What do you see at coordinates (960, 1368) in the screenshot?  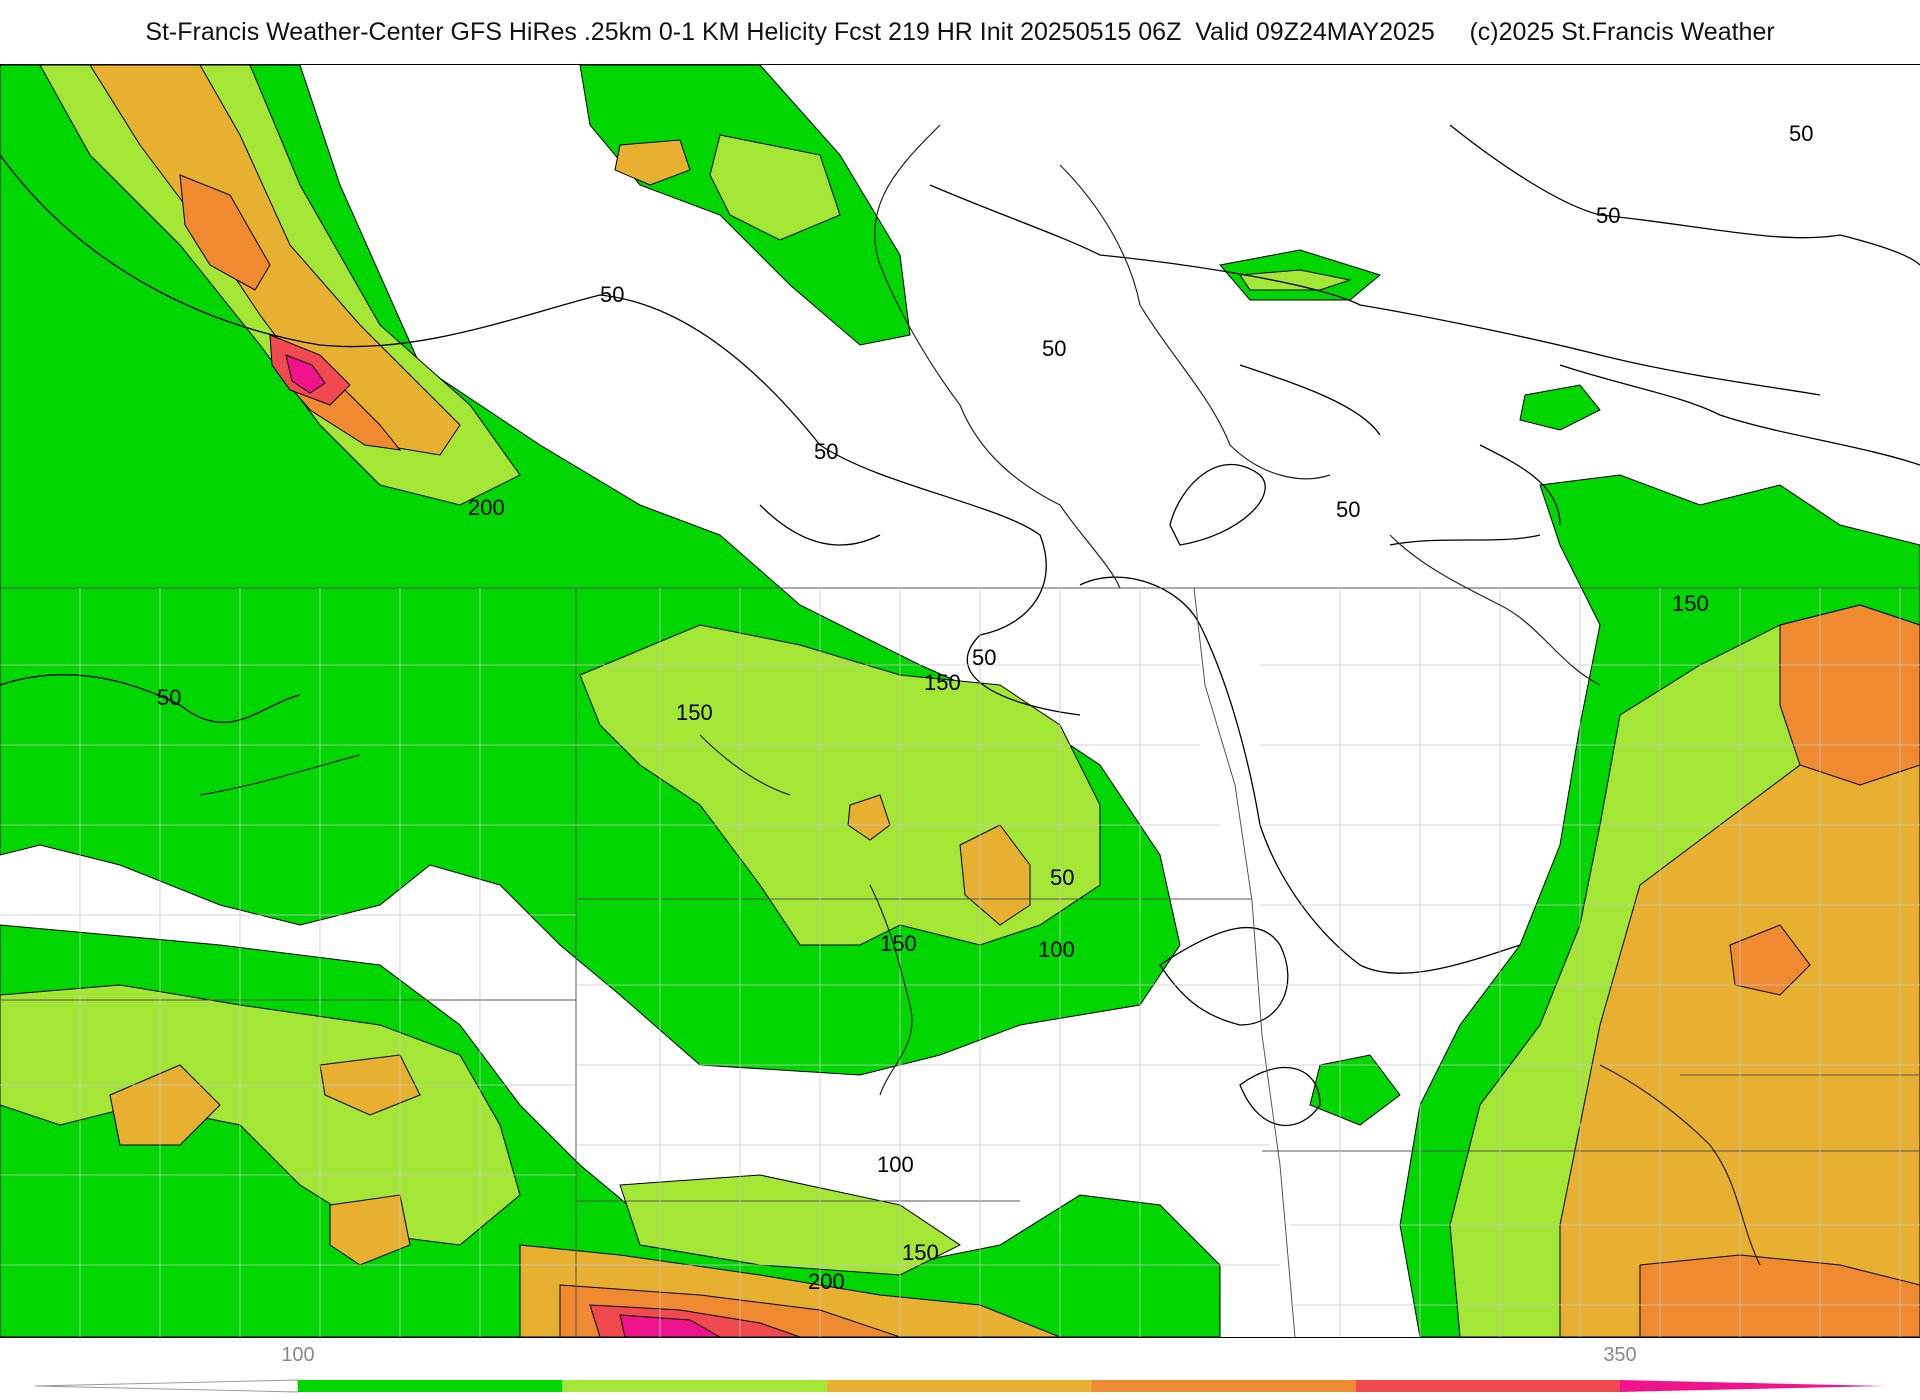 I see `color-legend: 100 350` at bounding box center [960, 1368].